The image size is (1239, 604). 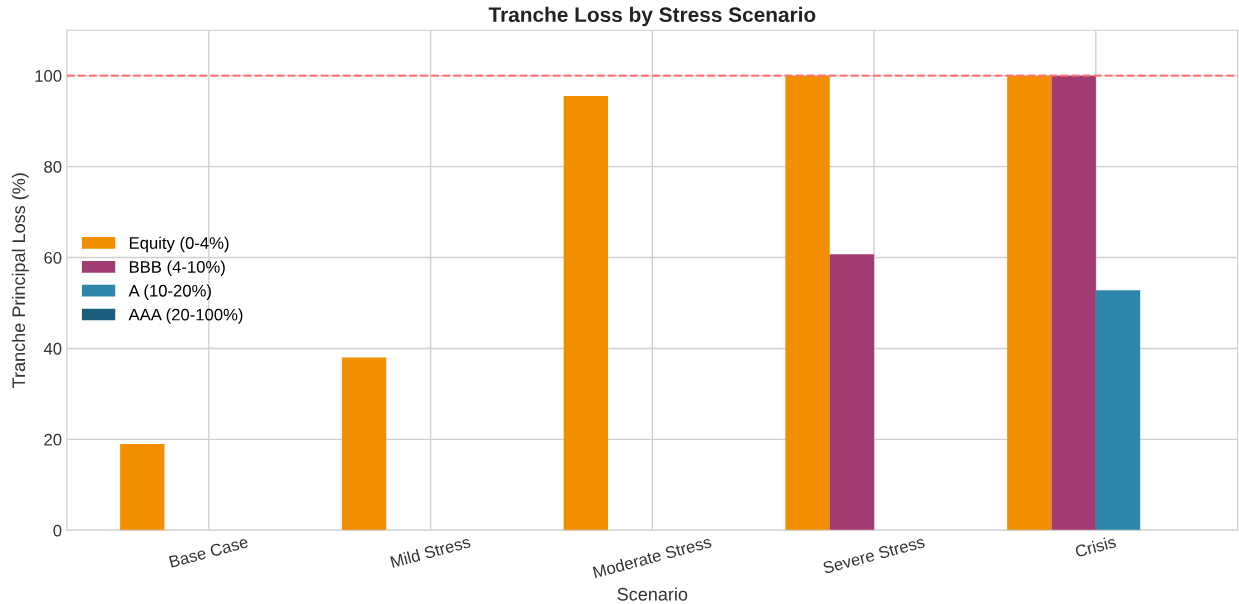 I want to click on legend-label: Equity (0-4%), so click(x=179, y=244).